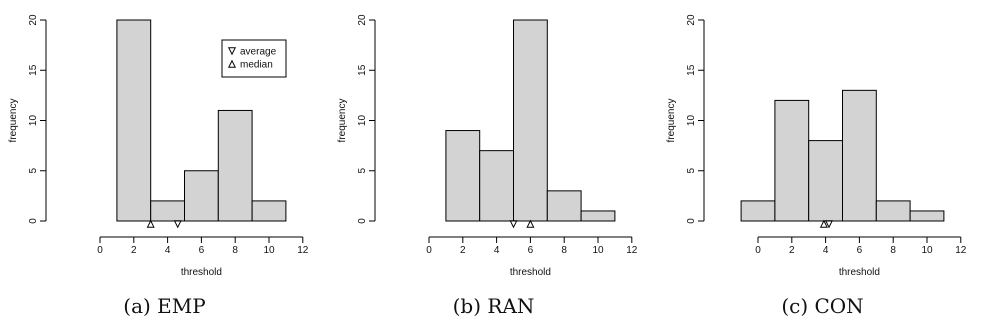 The height and width of the screenshot is (331, 987). What do you see at coordinates (164, 306) in the screenshot?
I see `caption-emp: (a) EMP` at bounding box center [164, 306].